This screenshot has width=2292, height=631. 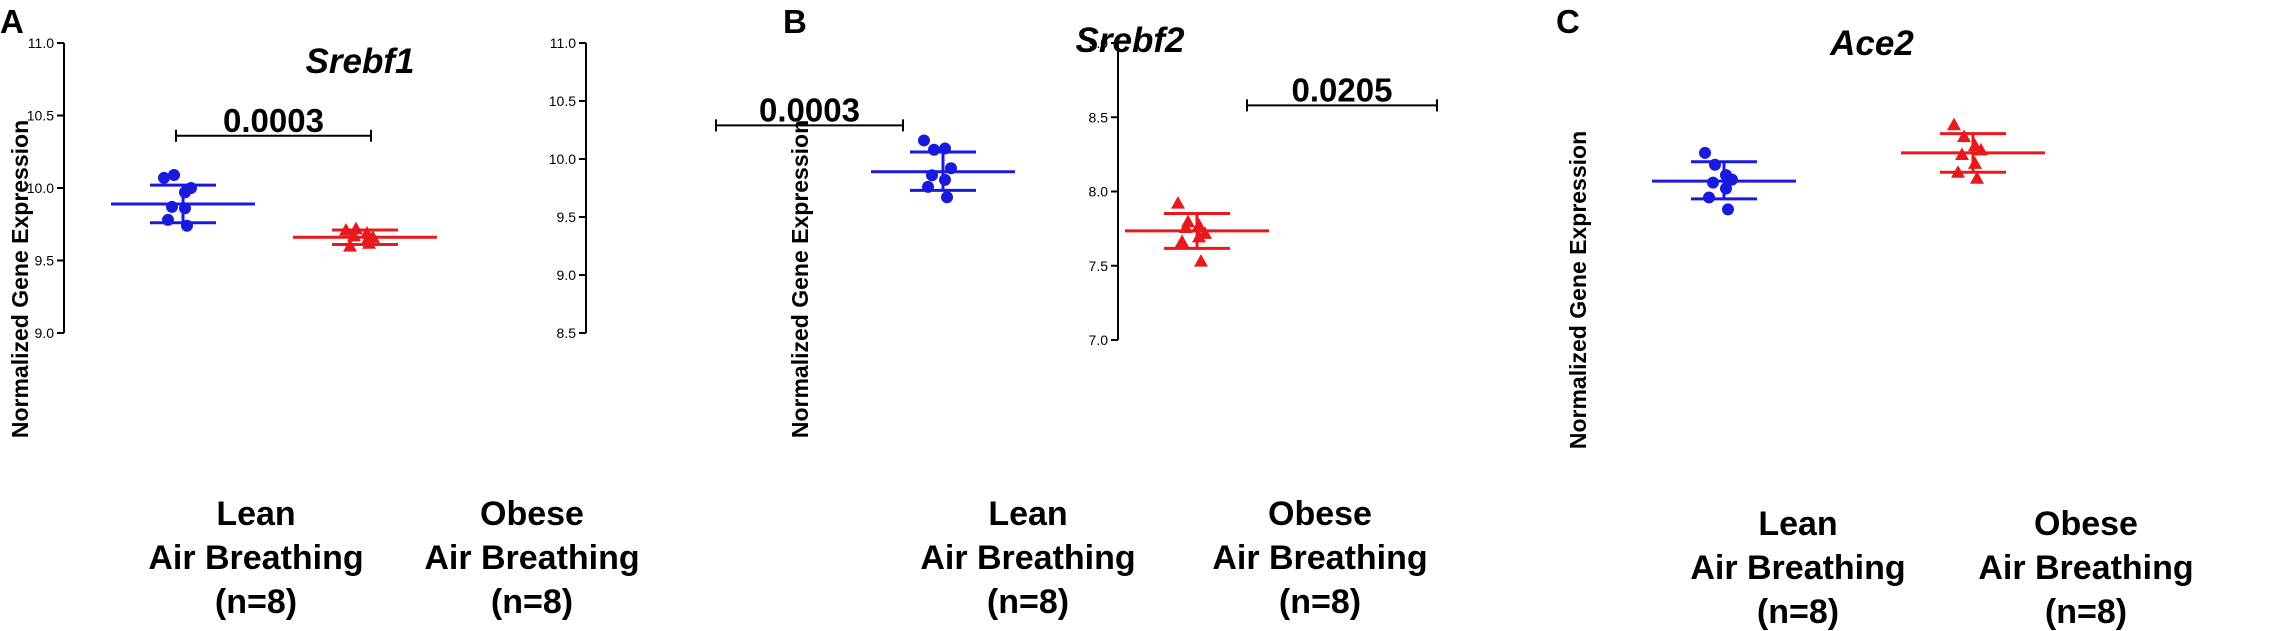 I want to click on y-ticks: 9.0 9.5 10.0 10.5 11.0, so click(x=45, y=188).